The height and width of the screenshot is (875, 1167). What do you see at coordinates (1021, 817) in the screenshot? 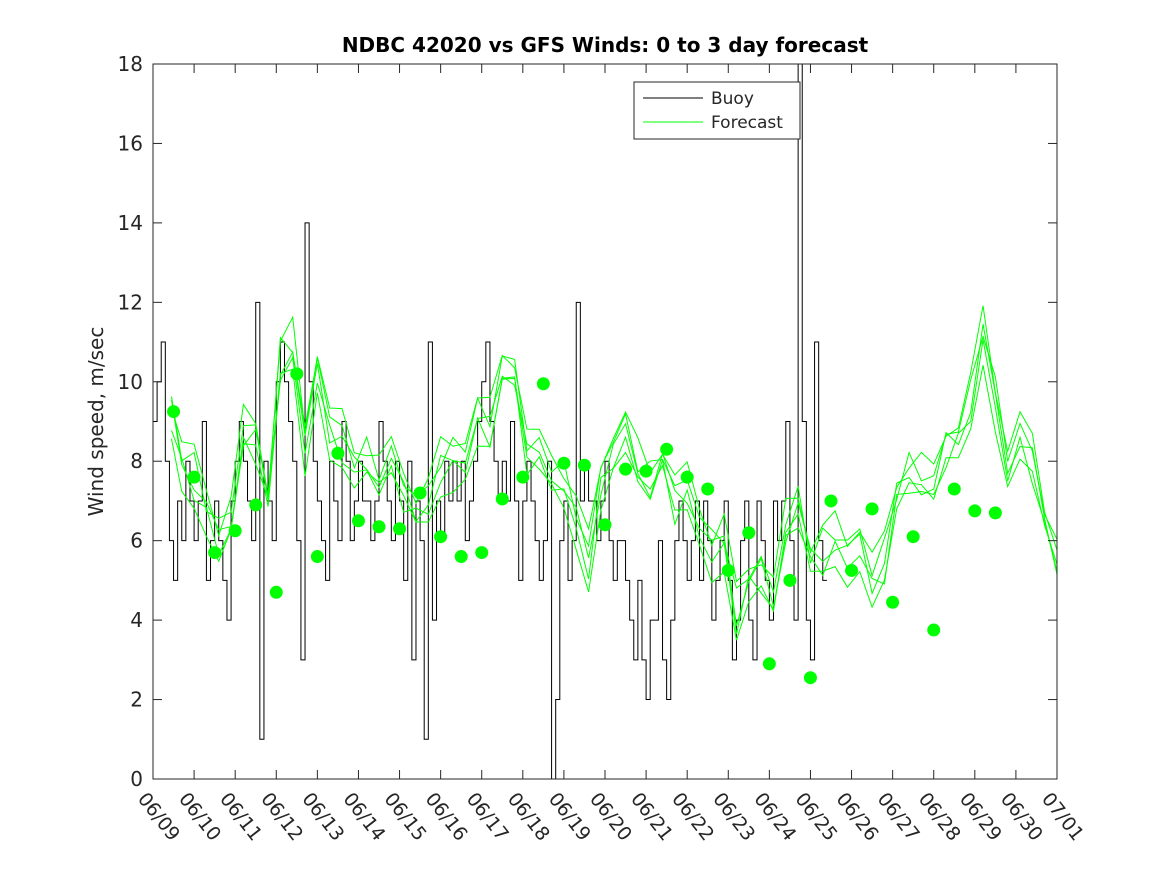
I see `x-tick-label: 06/30` at bounding box center [1021, 817].